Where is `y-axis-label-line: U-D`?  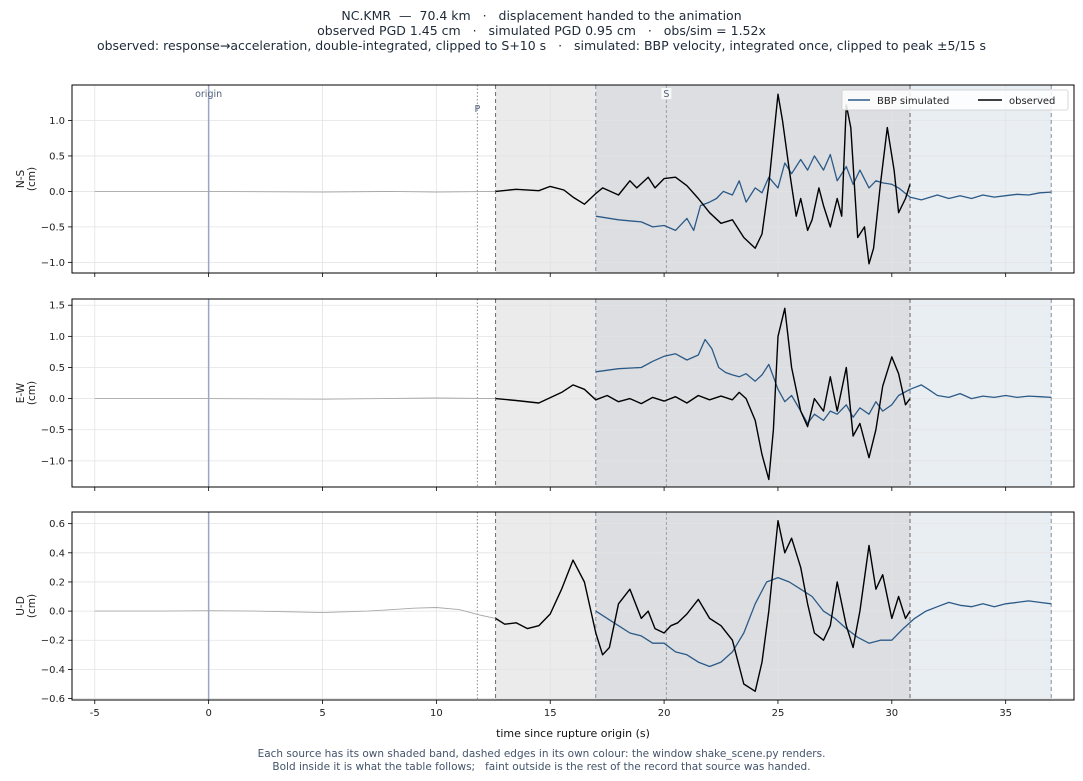
y-axis-label-line: U-D is located at coordinates (21, 606).